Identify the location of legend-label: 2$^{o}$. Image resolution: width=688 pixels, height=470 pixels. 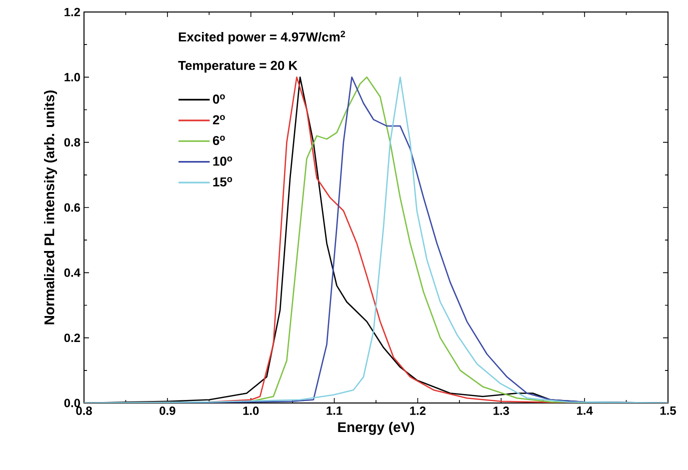
(218, 119).